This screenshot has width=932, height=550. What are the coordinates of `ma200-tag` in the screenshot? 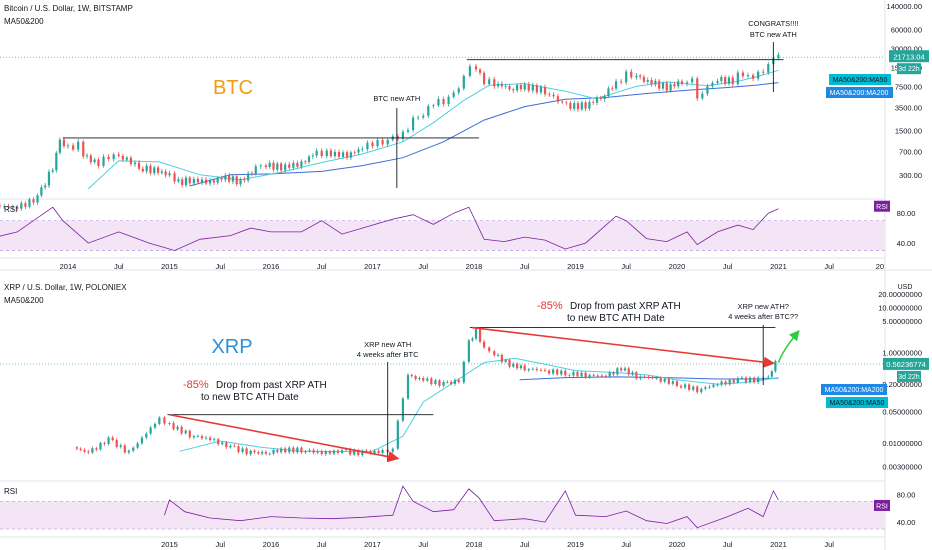 It's located at (854, 389).